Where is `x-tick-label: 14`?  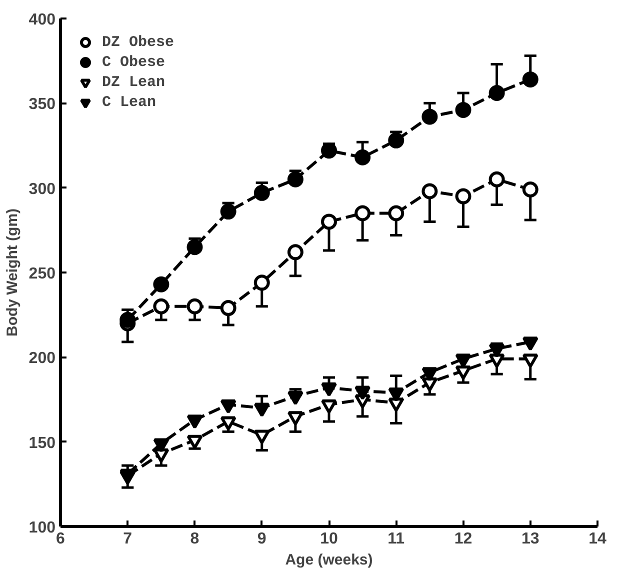 x-tick-label: 14 is located at coordinates (597, 539).